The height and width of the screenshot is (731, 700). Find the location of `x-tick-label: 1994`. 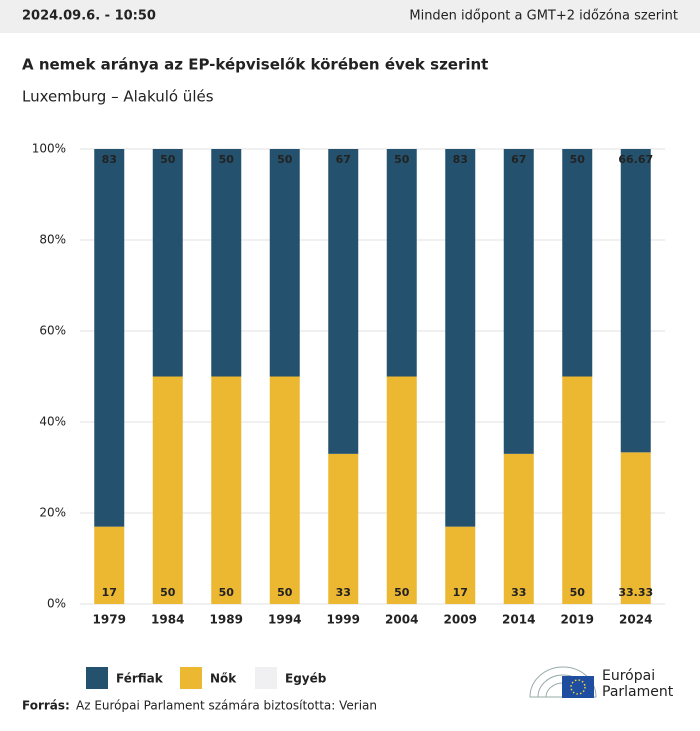

x-tick-label: 1994 is located at coordinates (284, 620).